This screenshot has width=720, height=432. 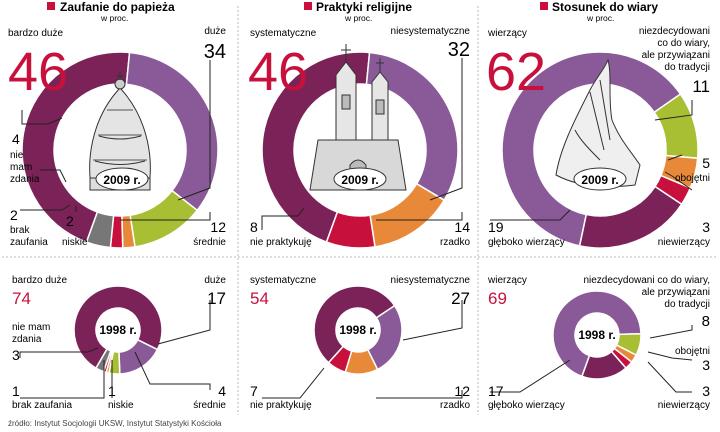 I want to click on value-label: 11, so click(x=701, y=86).